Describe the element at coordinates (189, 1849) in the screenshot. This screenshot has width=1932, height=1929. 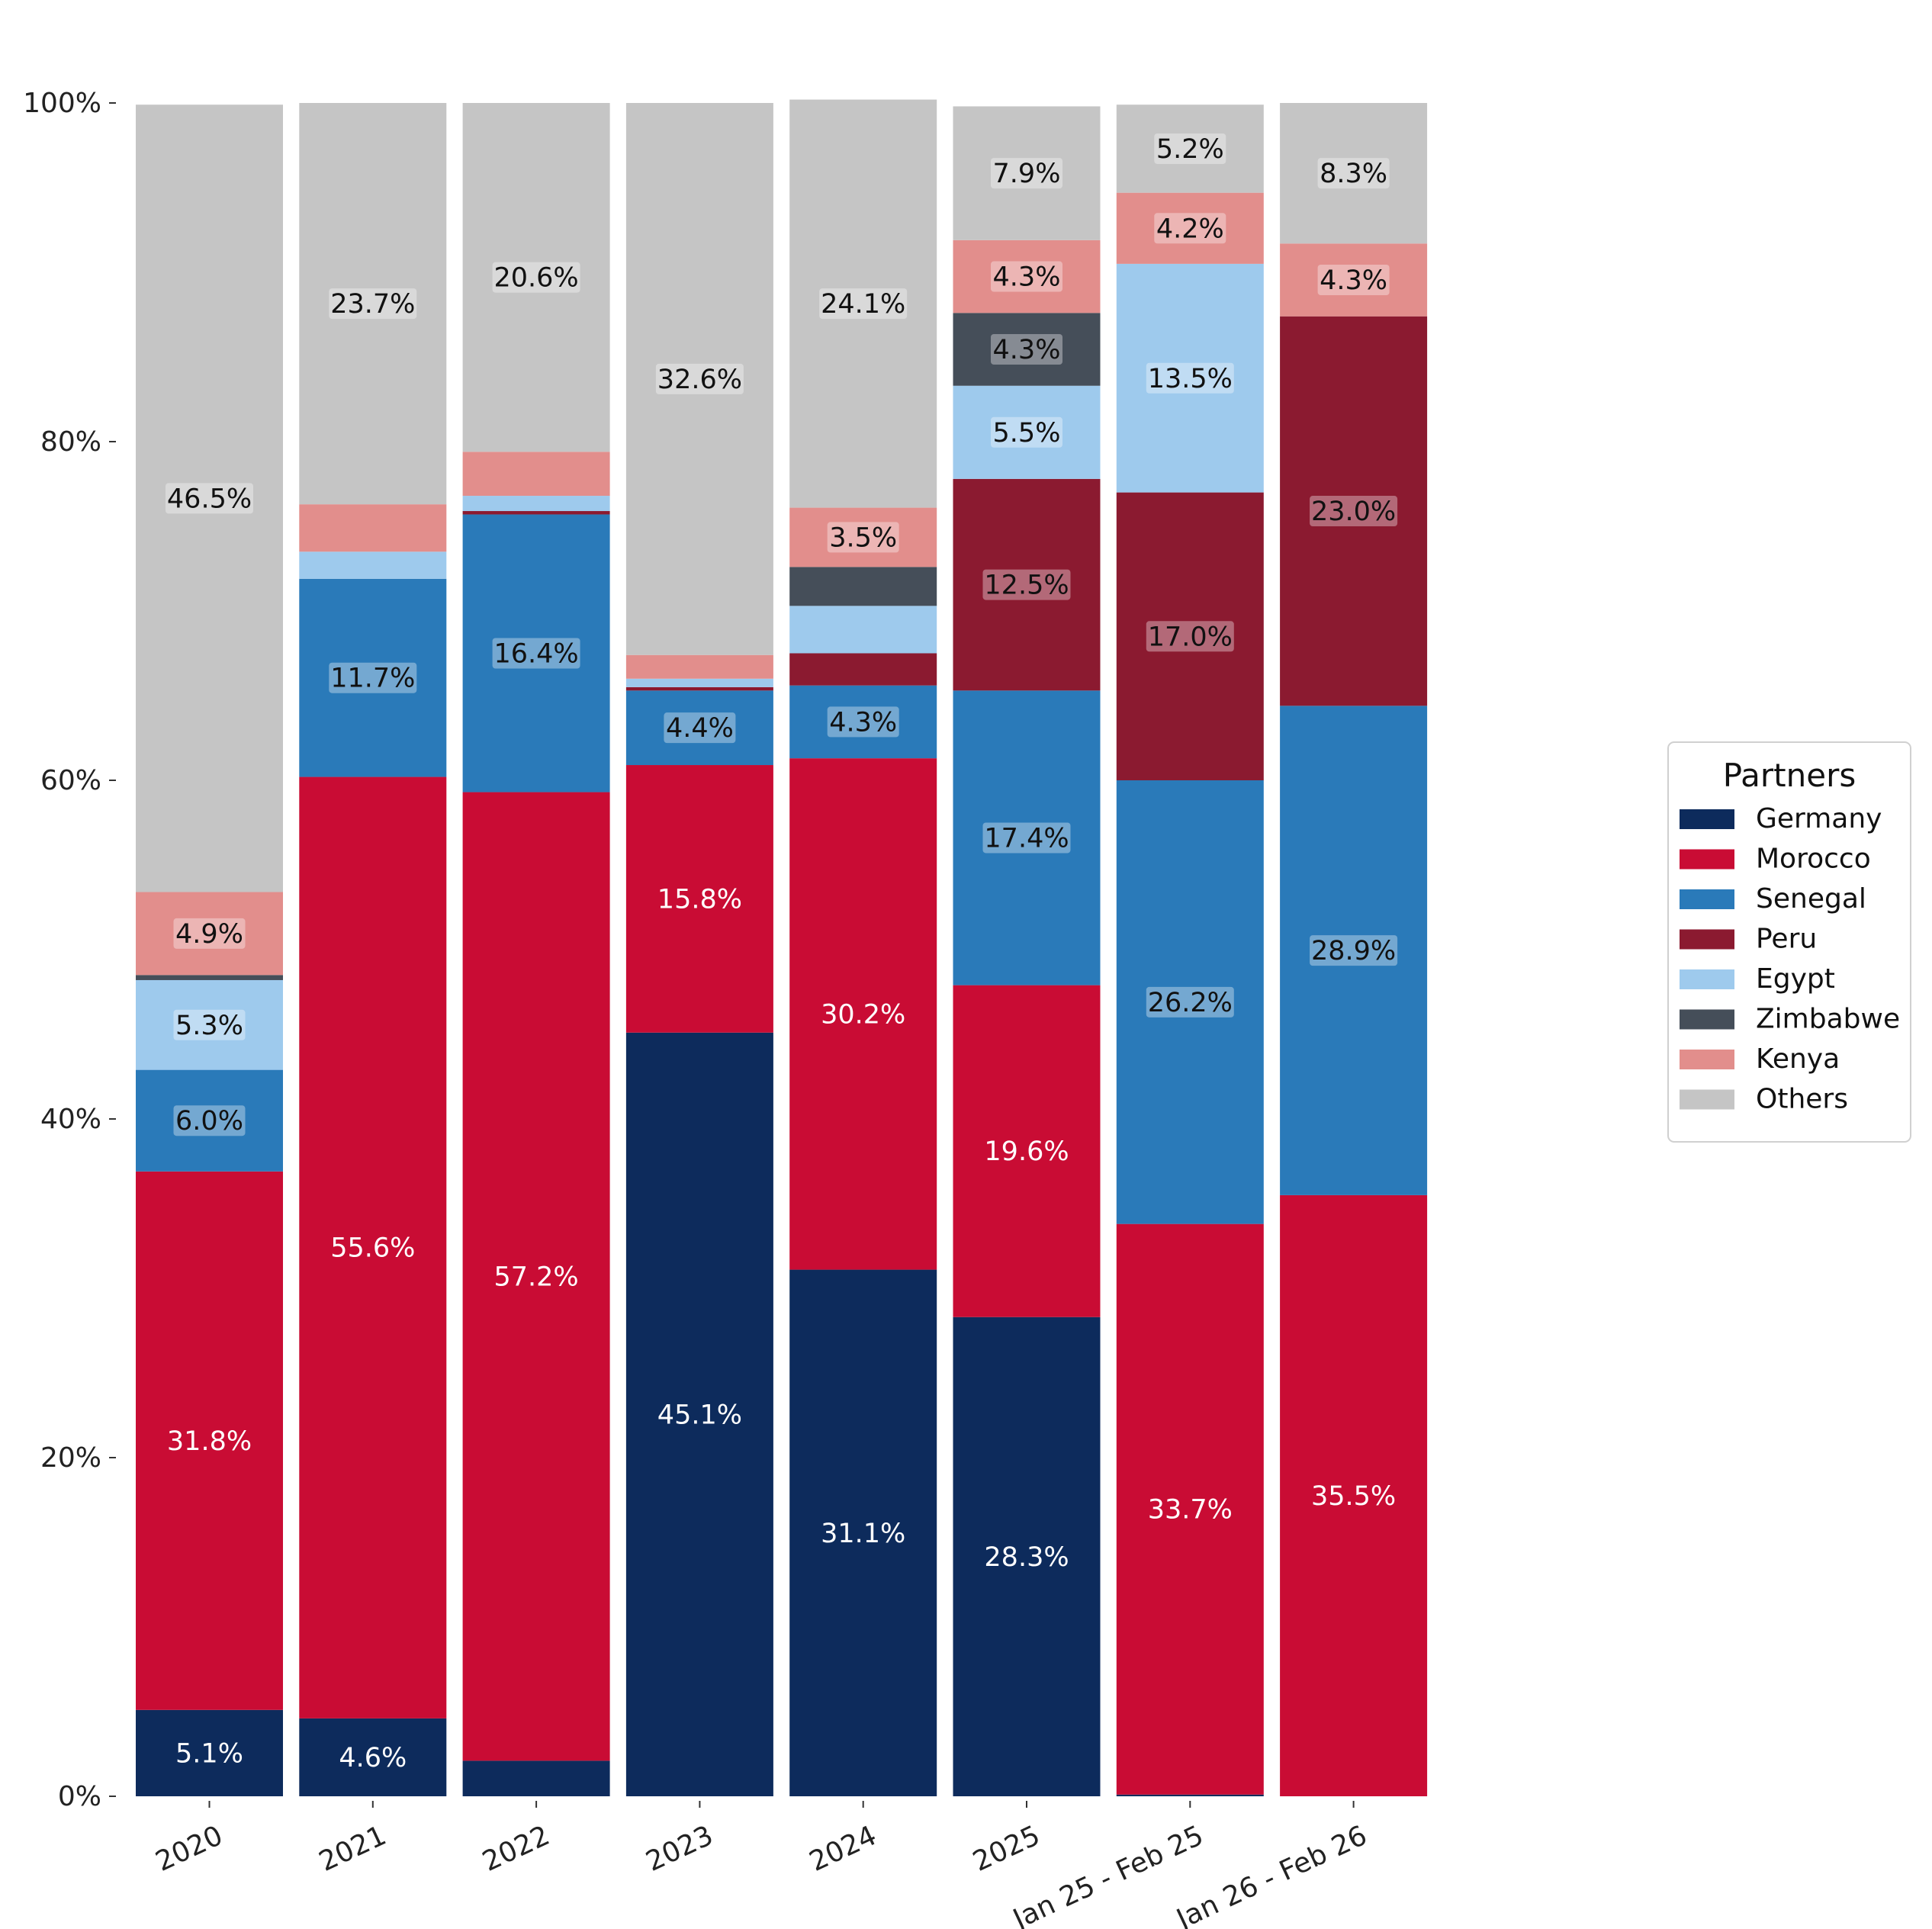
I see `x-tick-label: 2020` at that location.